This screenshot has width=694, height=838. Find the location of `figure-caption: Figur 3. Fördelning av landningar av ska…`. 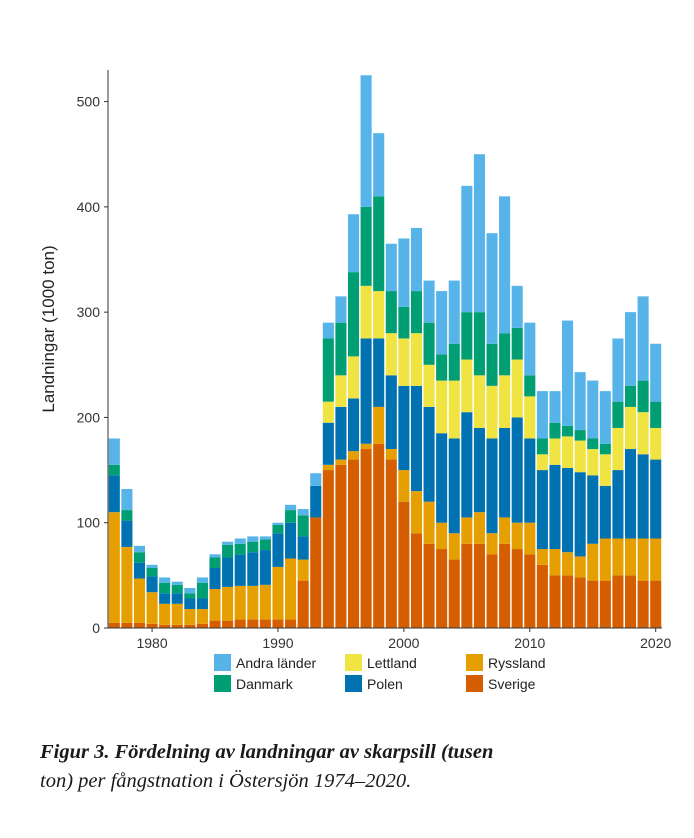

figure-caption: Figur 3. Fördelning av landningar av ska… is located at coordinates (351, 767).